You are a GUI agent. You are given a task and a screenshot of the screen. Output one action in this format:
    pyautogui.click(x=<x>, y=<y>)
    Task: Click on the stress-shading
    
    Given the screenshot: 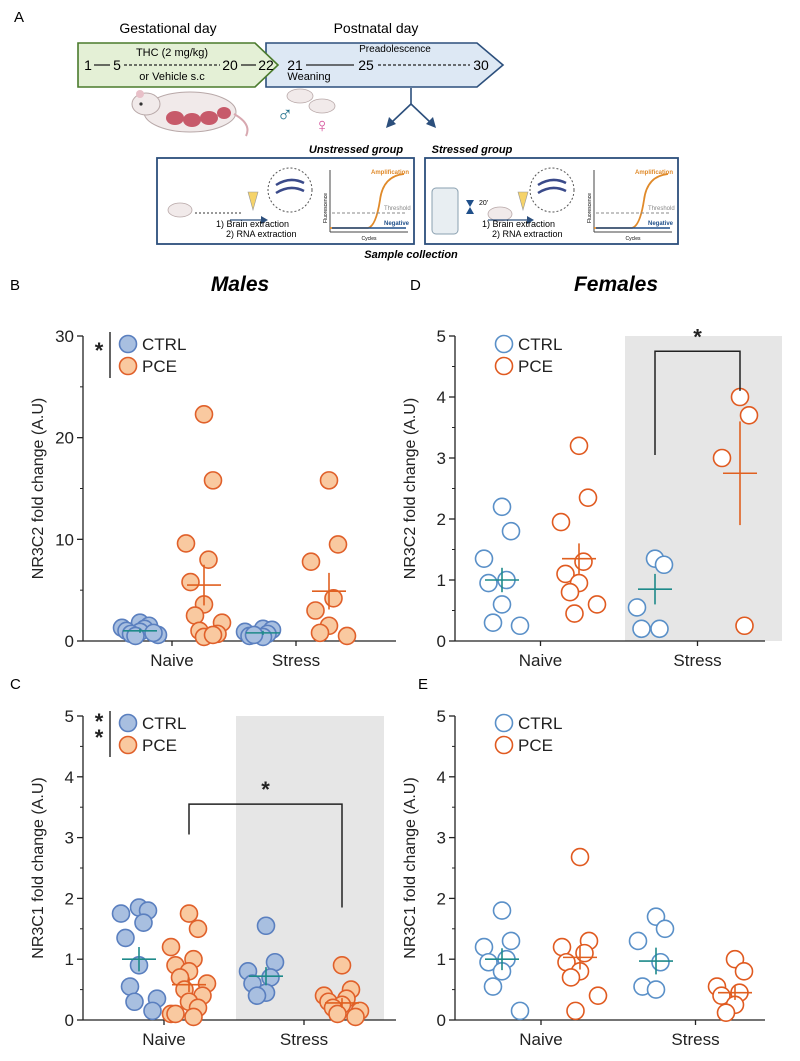 What is the action you would take?
    pyautogui.click(x=703, y=488)
    